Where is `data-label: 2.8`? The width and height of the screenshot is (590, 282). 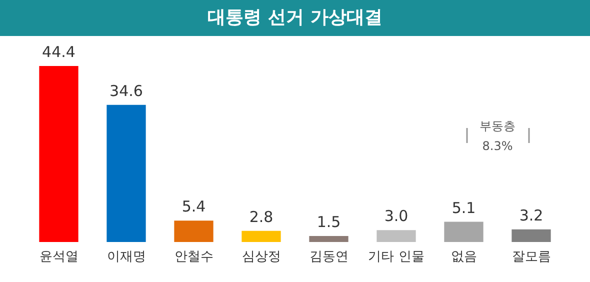 data-label: 2.8 is located at coordinates (261, 217).